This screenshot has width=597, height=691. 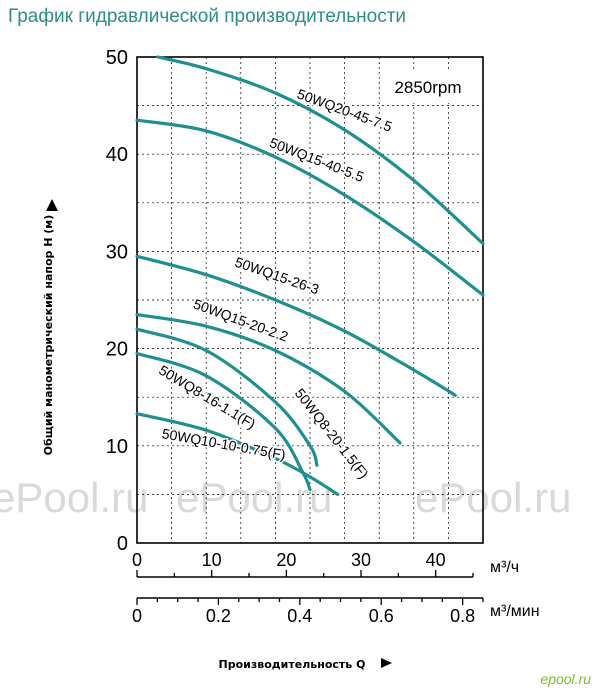 I want to click on watermark-left: ePool.ru, so click(x=74, y=497).